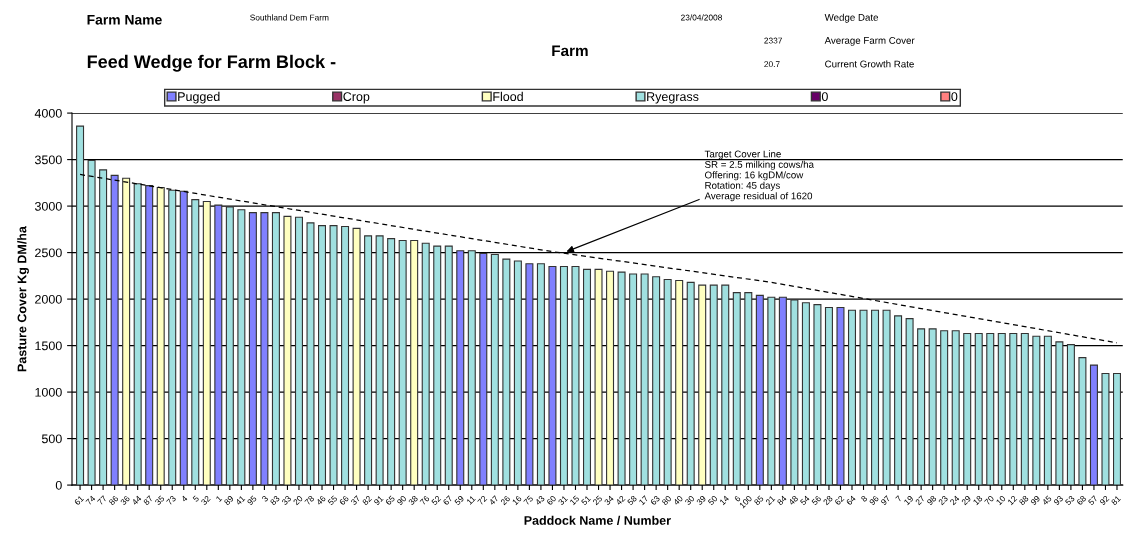  What do you see at coordinates (989, 500) in the screenshot?
I see `x-tick-label: 70` at bounding box center [989, 500].